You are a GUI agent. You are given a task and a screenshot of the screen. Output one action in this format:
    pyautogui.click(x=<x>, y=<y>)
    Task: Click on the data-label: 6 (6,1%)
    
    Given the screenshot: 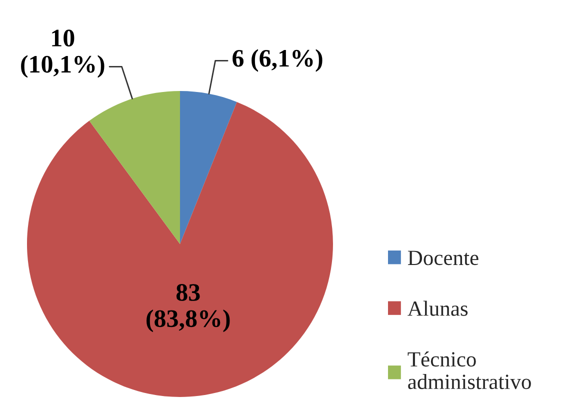 What is the action you would take?
    pyautogui.click(x=277, y=60)
    